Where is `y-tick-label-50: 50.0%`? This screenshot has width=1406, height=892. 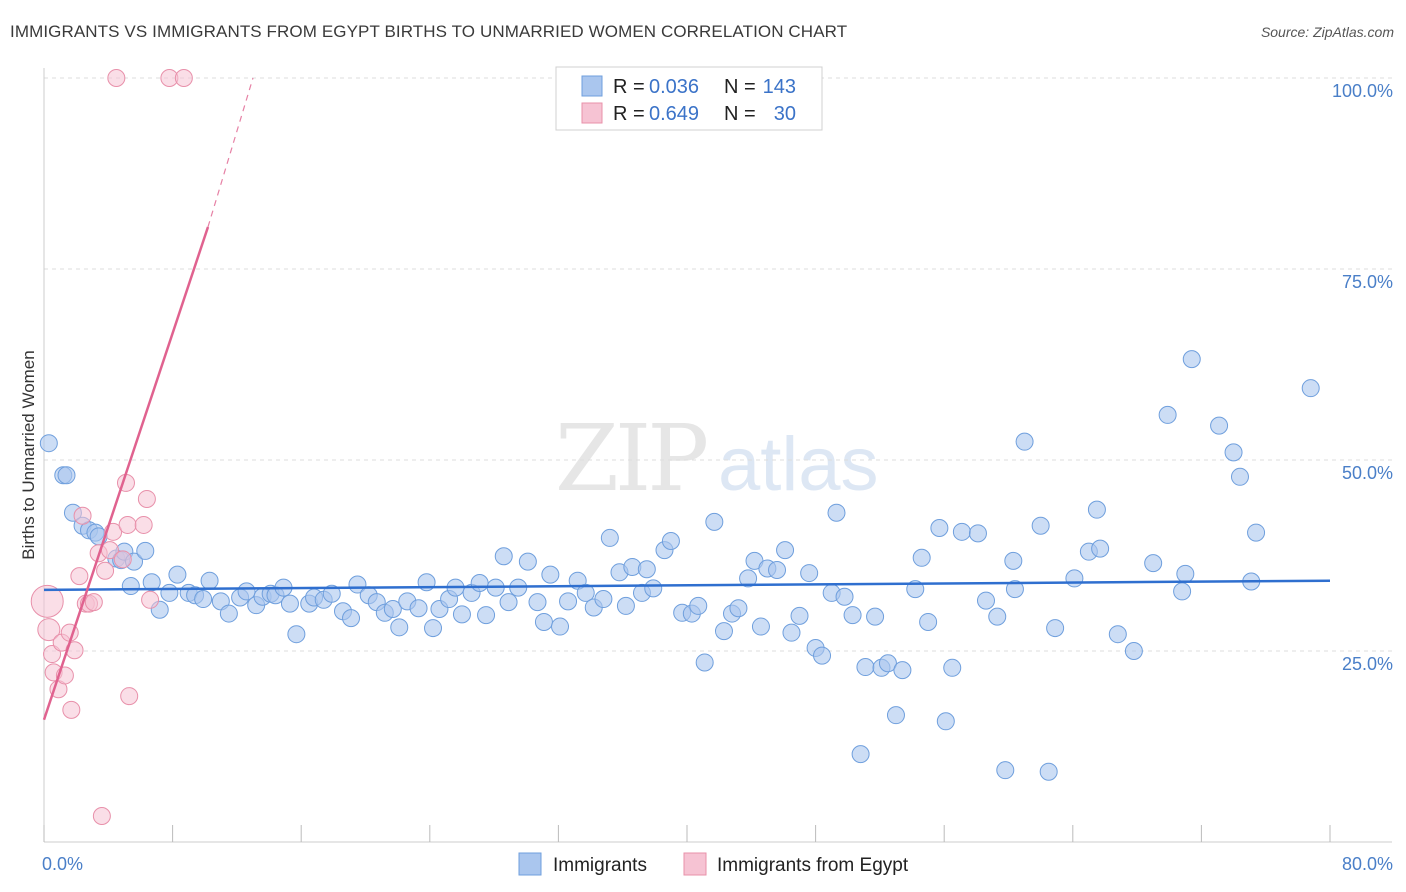
y-tick-label-50: 50.0% is located at coordinates (1367, 473).